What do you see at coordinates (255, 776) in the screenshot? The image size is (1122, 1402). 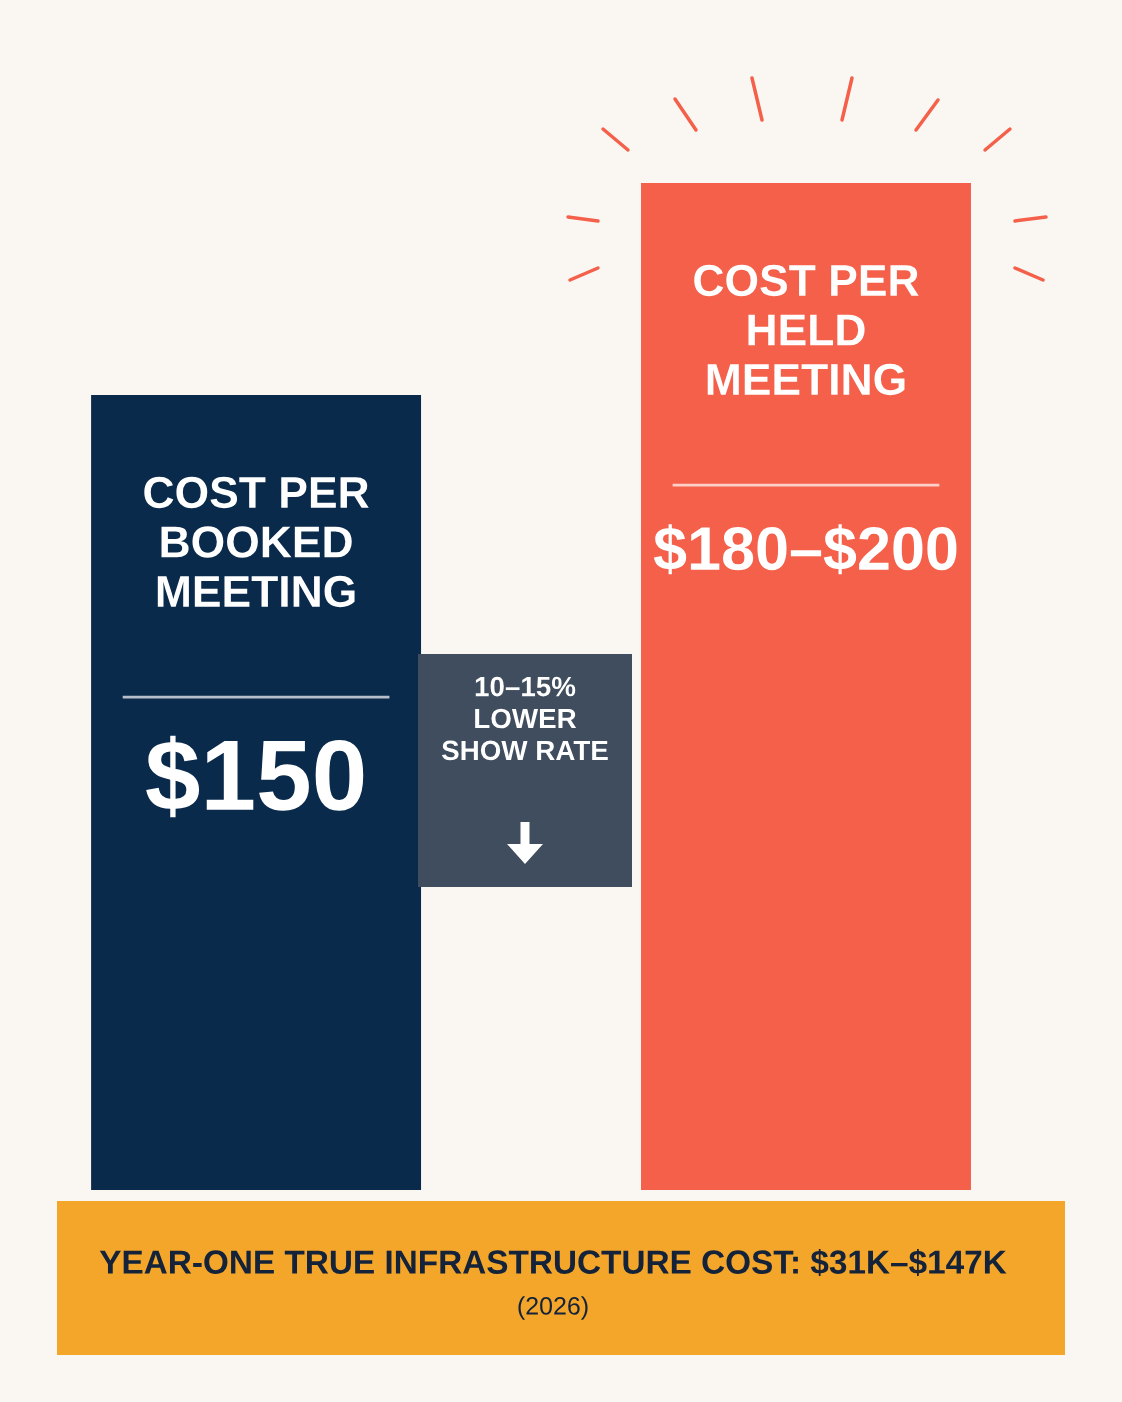 I see `data-label: $150` at bounding box center [255, 776].